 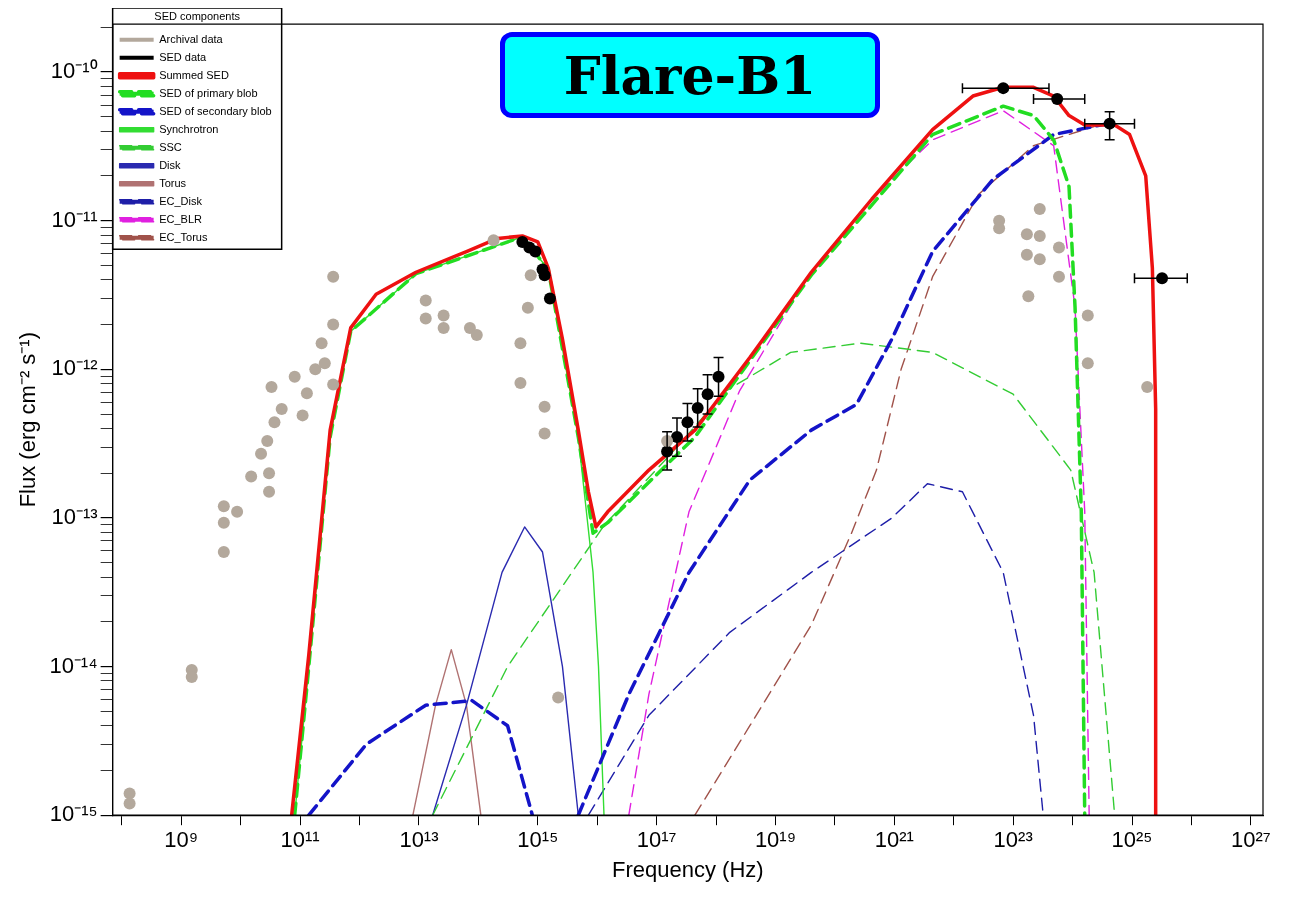 What do you see at coordinates (183, 56) in the screenshot?
I see `legend-label: SED data` at bounding box center [183, 56].